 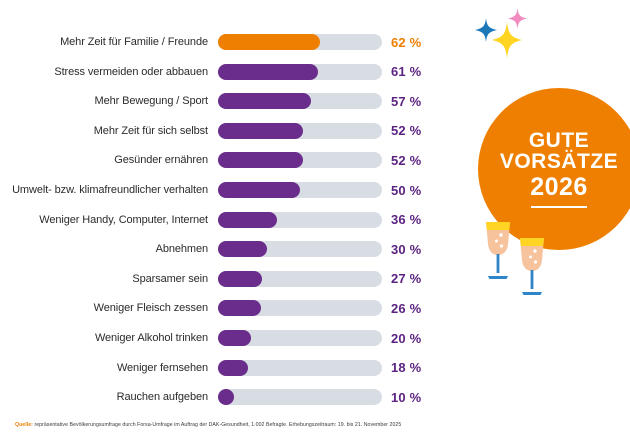 I want to click on chart-row: Sparsamer sein 27 %, so click(x=227, y=279).